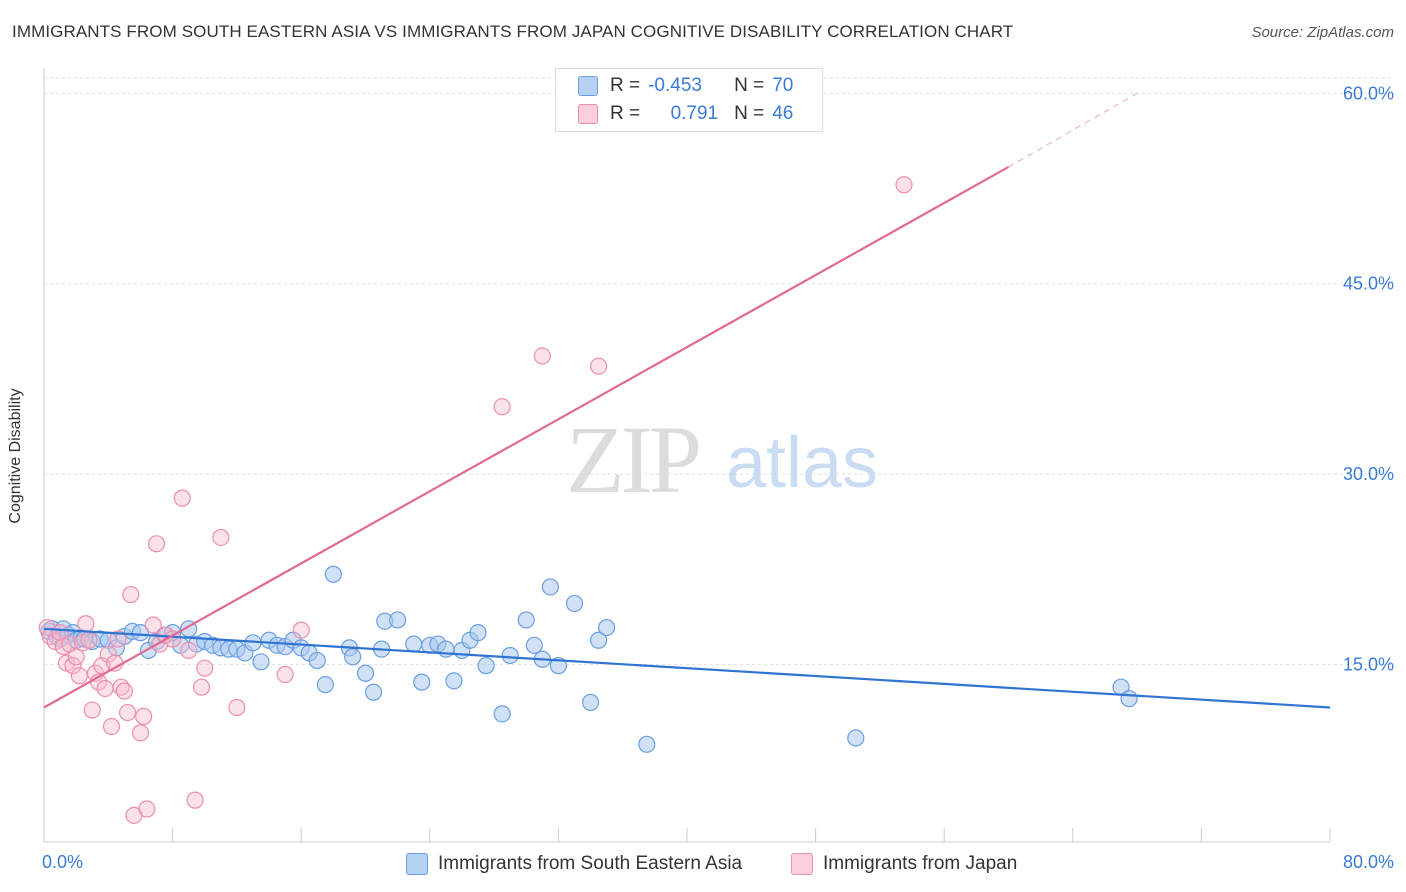  I want to click on bottom-legend-label: Immigrants from South Eastern Asia, so click(590, 863).